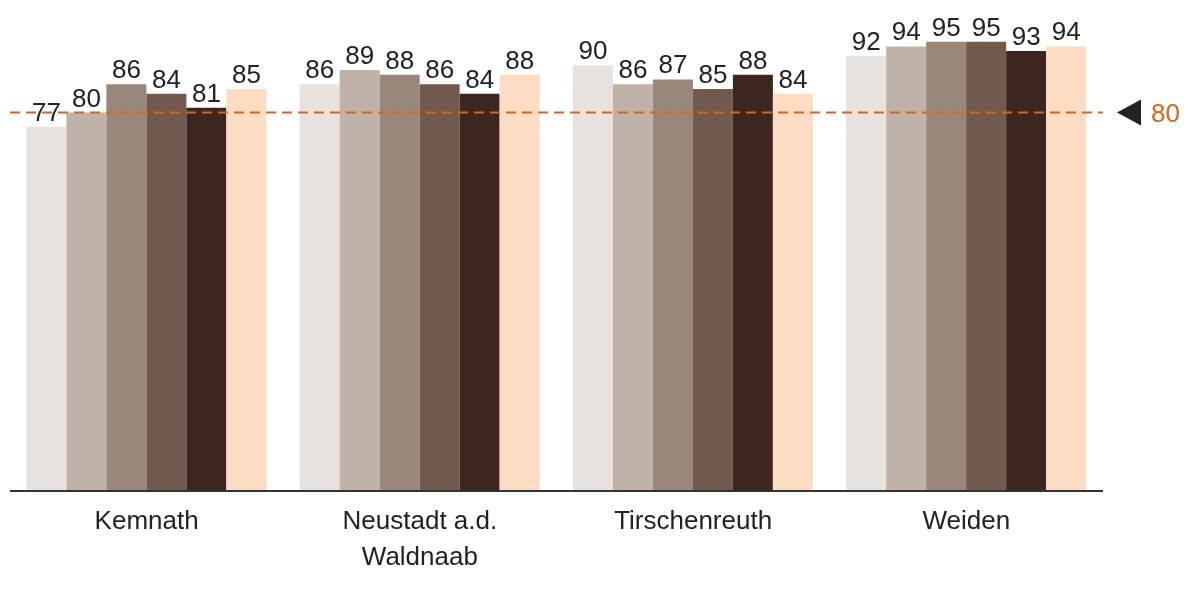  I want to click on x-tick-label: Tirschenreuth, so click(693, 520).